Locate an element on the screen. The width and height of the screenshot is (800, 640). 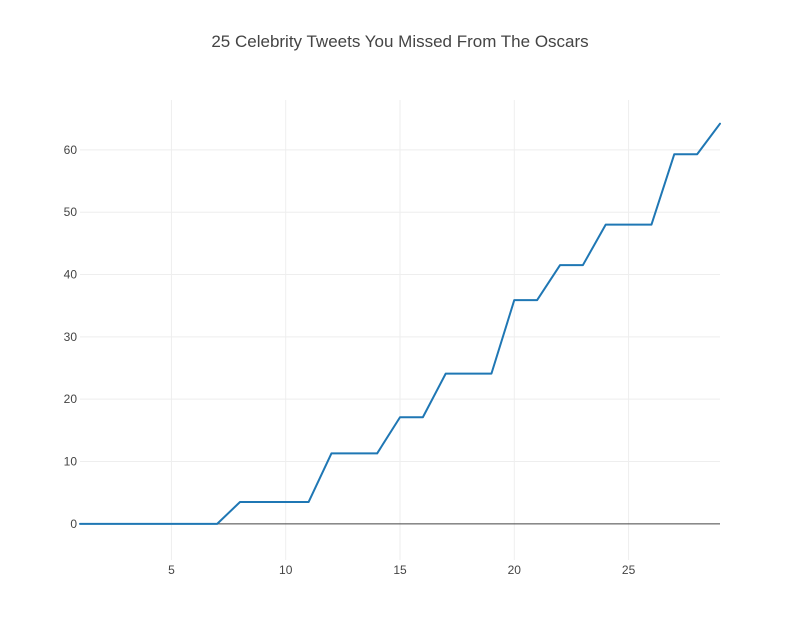
x-tick-label: 5 is located at coordinates (171, 570).